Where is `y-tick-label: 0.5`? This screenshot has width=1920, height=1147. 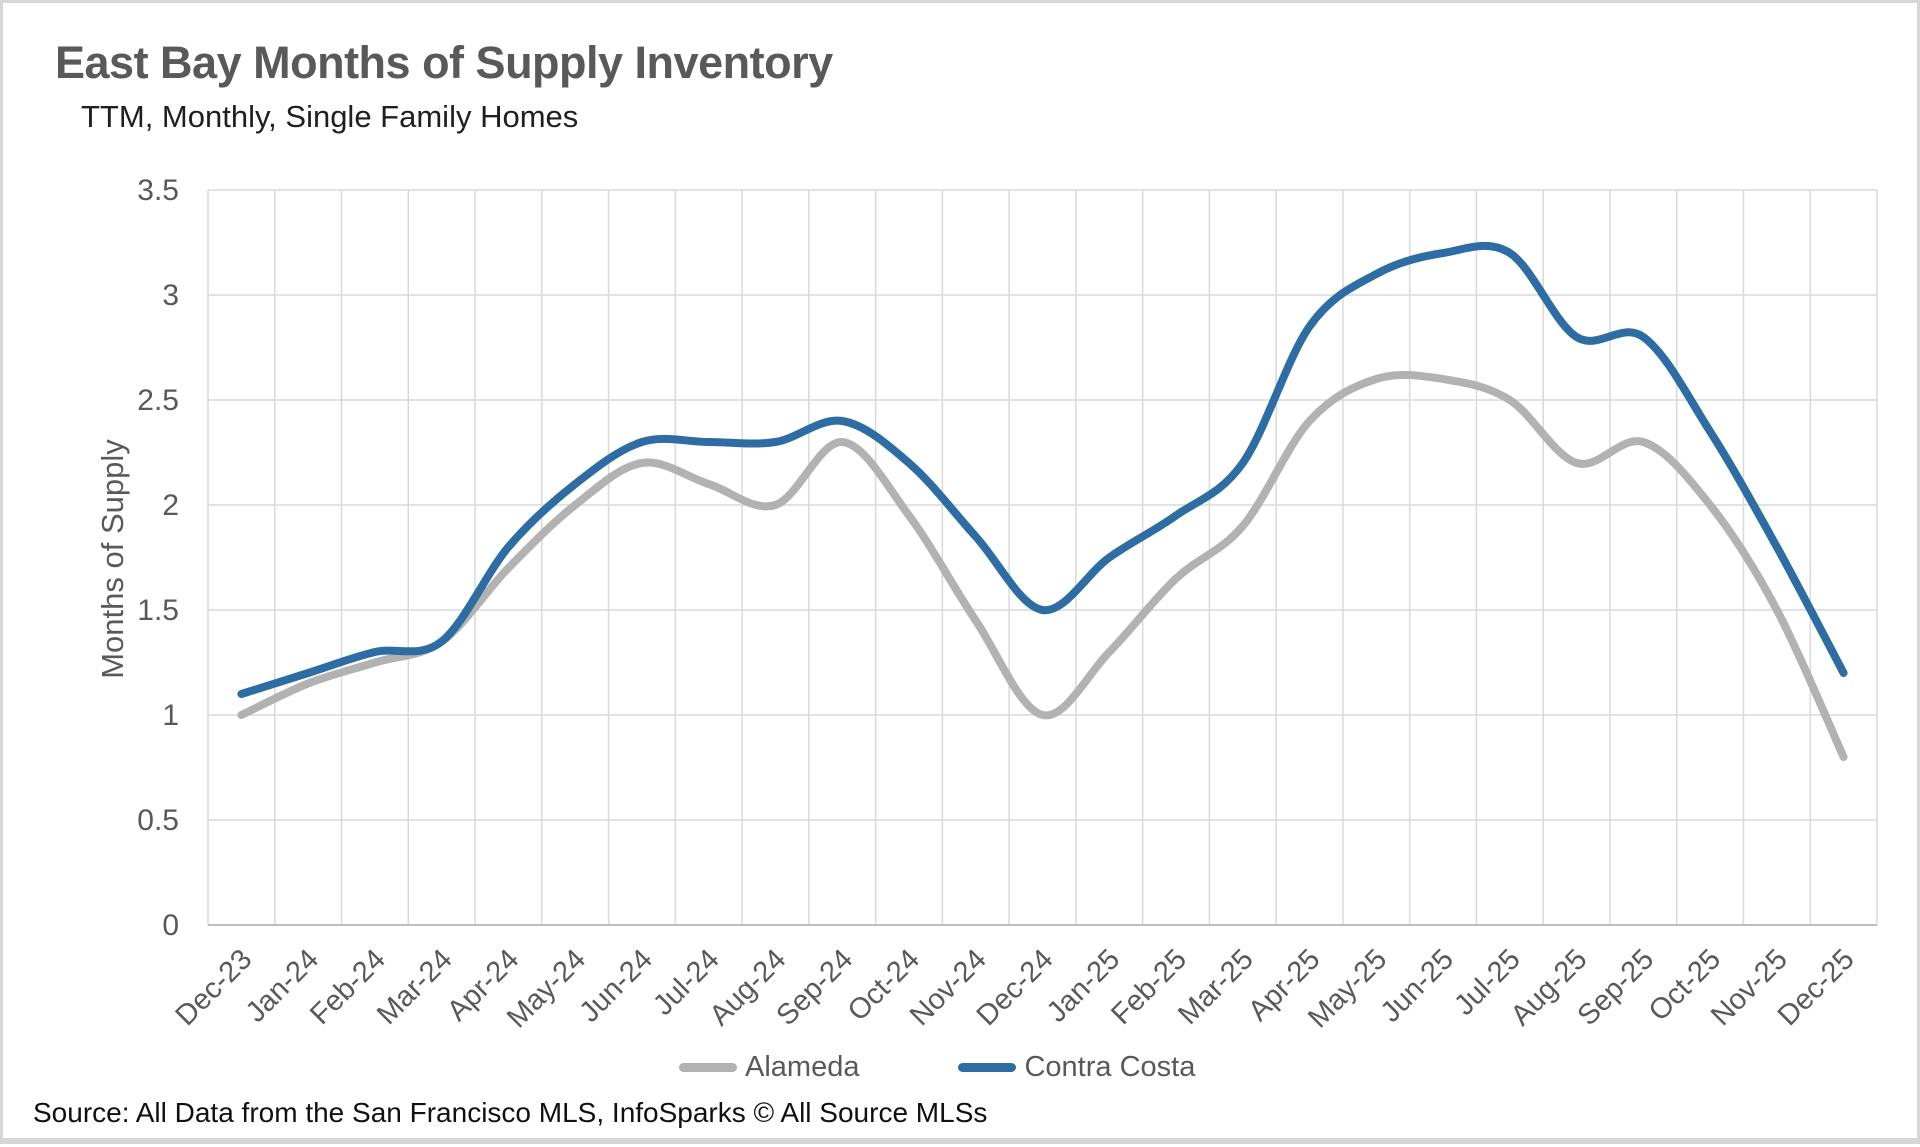 y-tick-label: 0.5 is located at coordinates (158, 820).